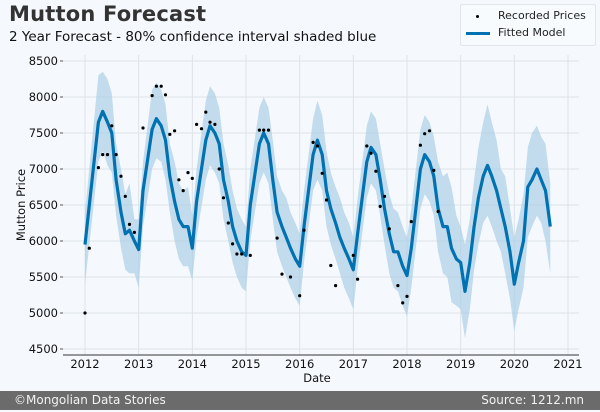 Image resolution: width=600 pixels, height=412 pixels. Describe the element at coordinates (21, 205) in the screenshot. I see `y-axis-label: Mutton Price` at that location.